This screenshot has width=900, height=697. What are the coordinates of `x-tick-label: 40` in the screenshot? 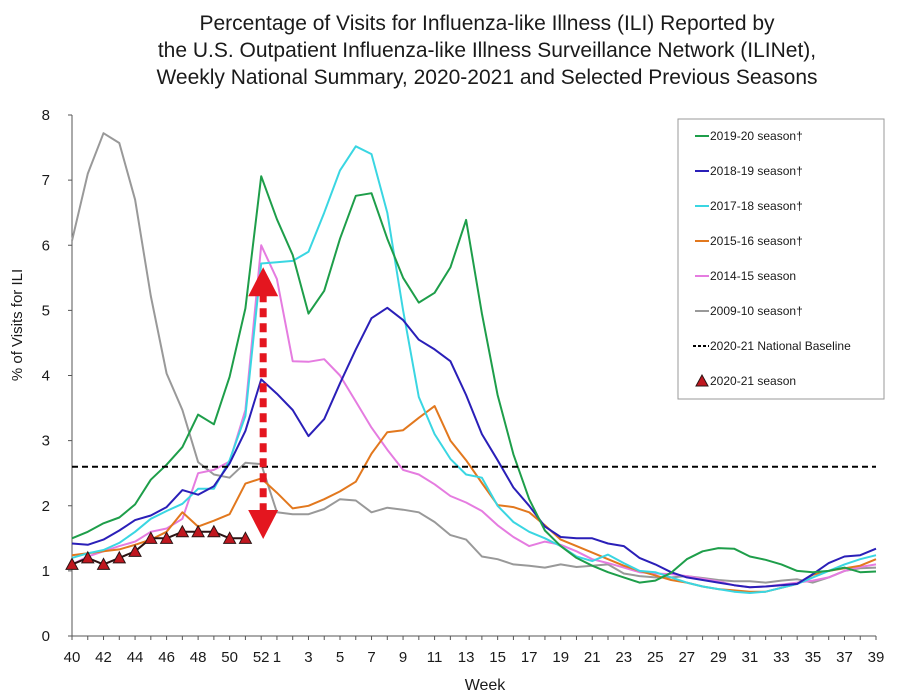 It's located at (72, 657).